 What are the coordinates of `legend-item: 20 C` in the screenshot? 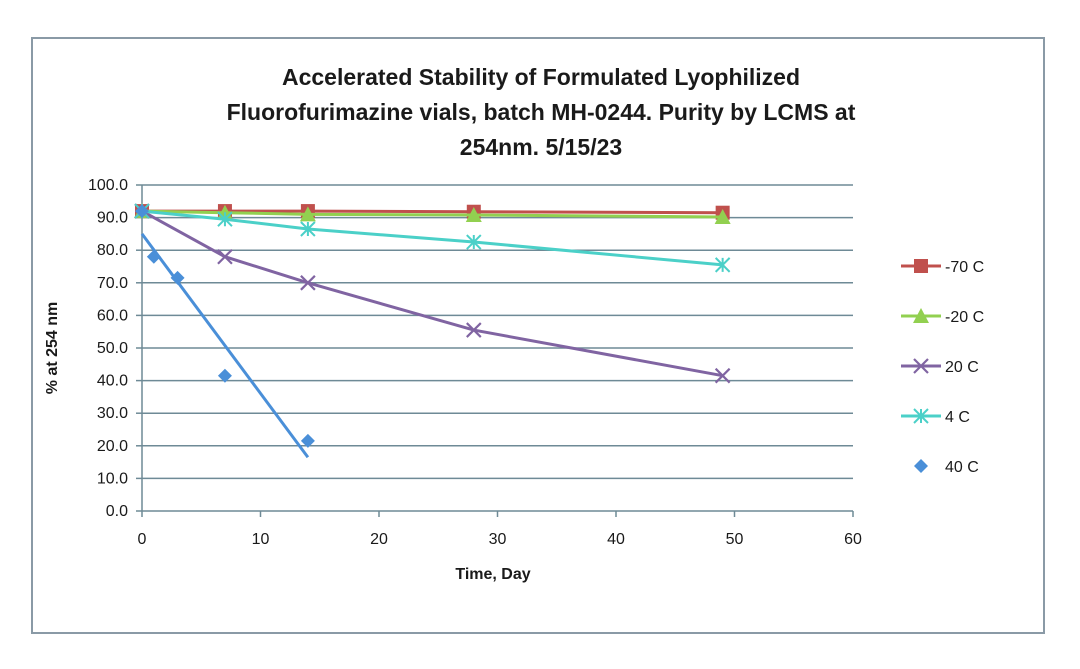 It's located at (940, 367).